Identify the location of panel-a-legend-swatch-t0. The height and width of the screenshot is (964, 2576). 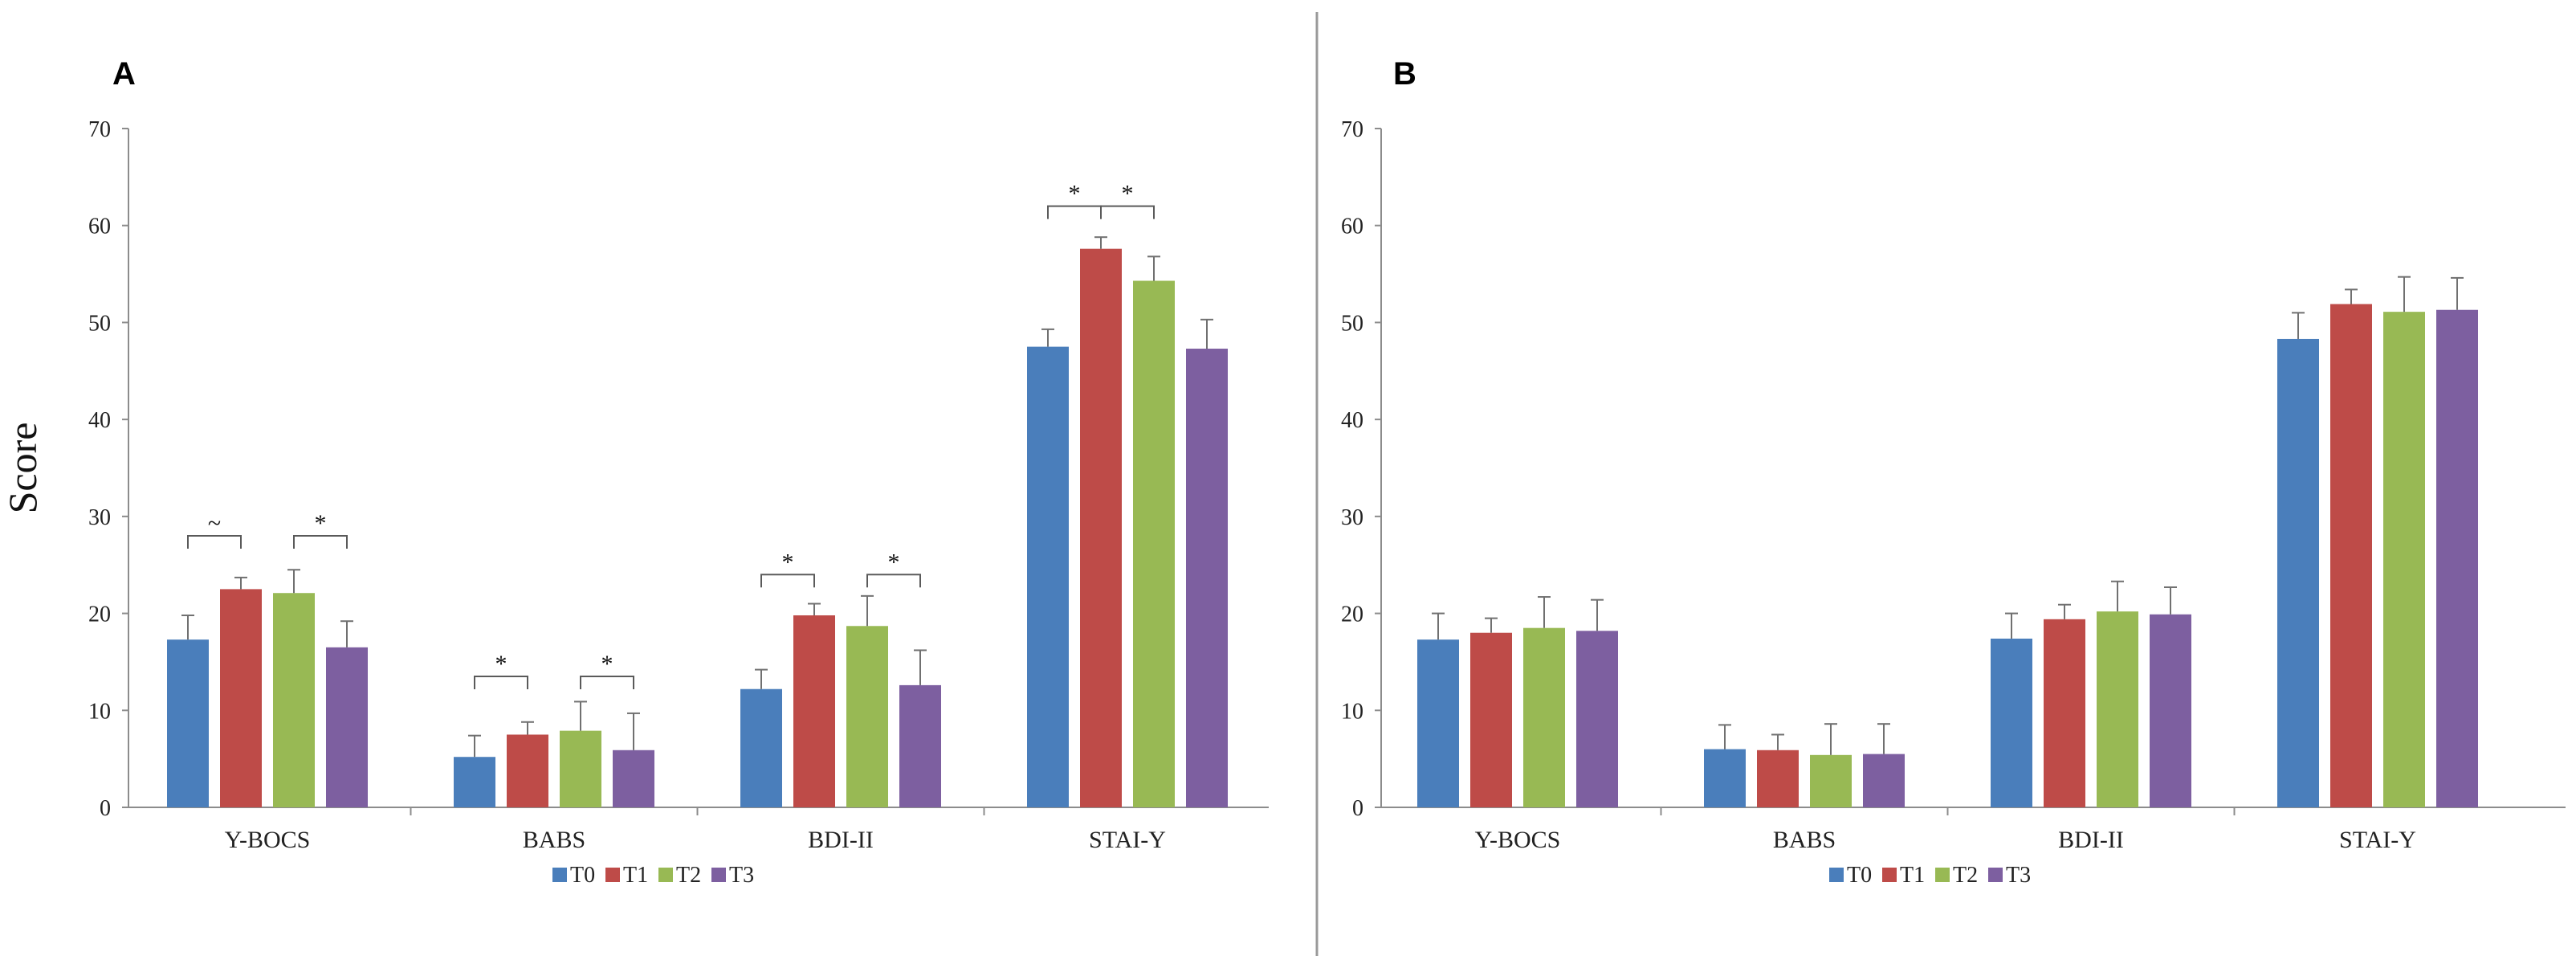
(559, 875).